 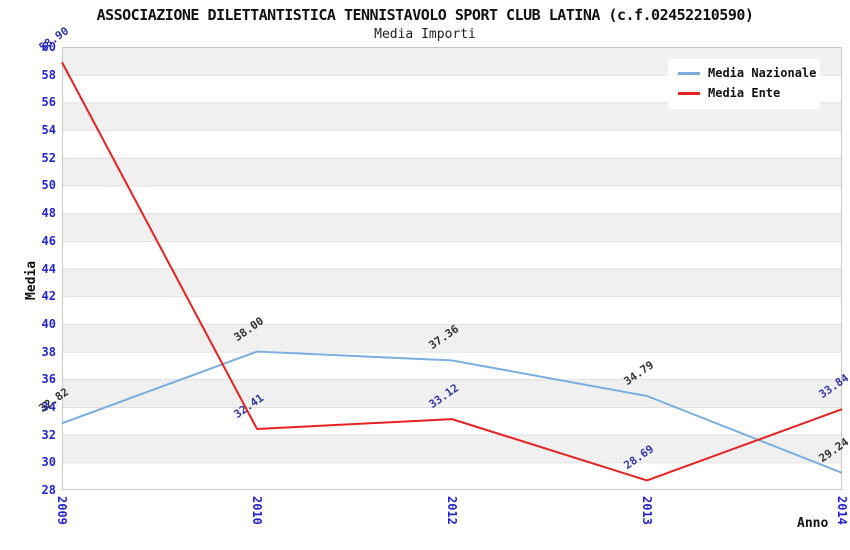 I want to click on y-tick-label: 42, so click(x=48, y=296).